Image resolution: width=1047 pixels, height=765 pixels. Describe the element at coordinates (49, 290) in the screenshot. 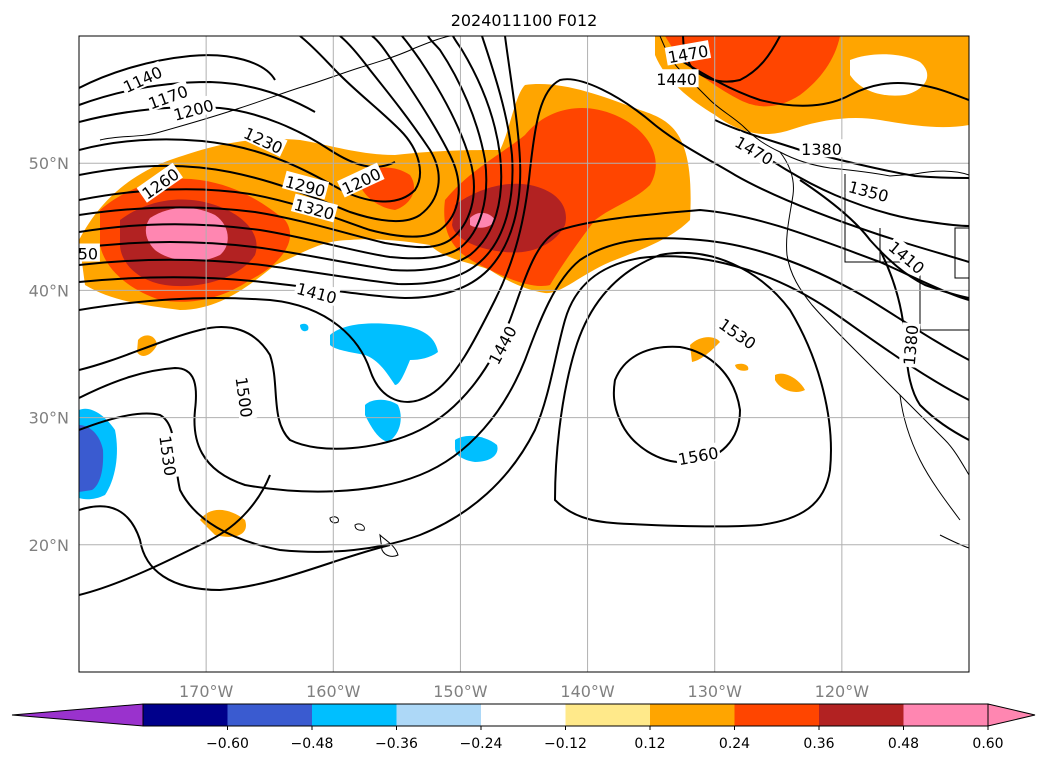

I see `lat-tick-label: 40°N` at that location.